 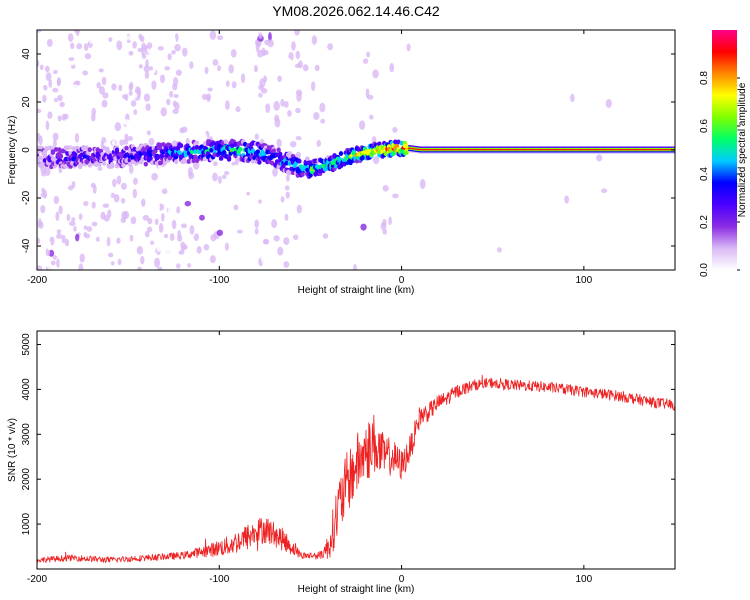 I want to click on x-tick-label: 0, so click(x=402, y=579).